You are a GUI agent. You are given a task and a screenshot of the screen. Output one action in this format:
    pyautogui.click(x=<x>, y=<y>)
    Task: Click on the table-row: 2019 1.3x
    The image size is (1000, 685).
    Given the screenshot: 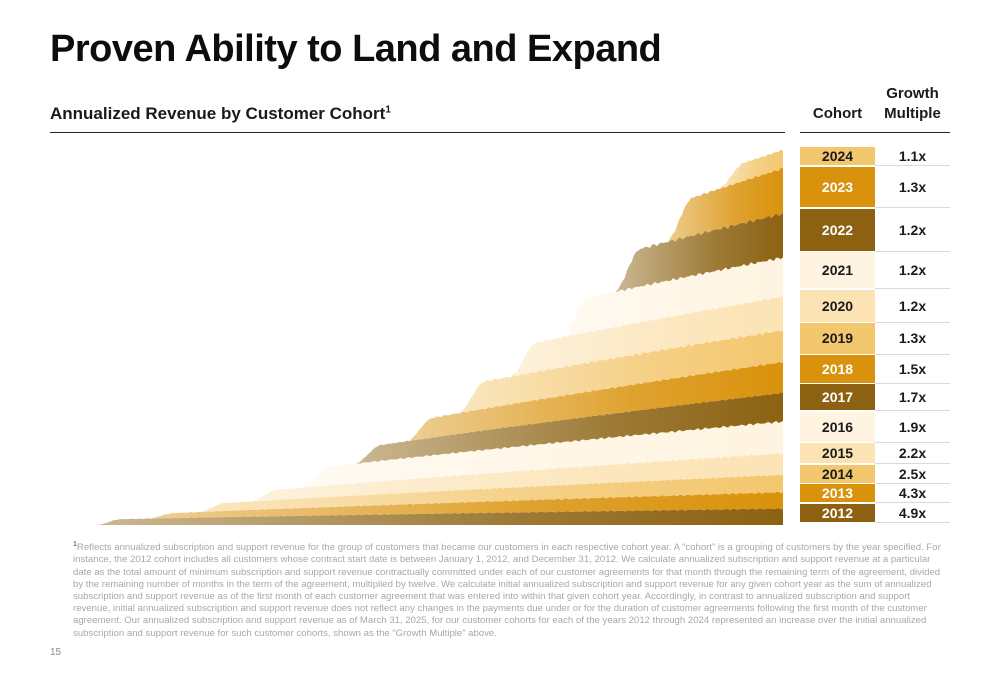 What is the action you would take?
    pyautogui.click(x=875, y=338)
    